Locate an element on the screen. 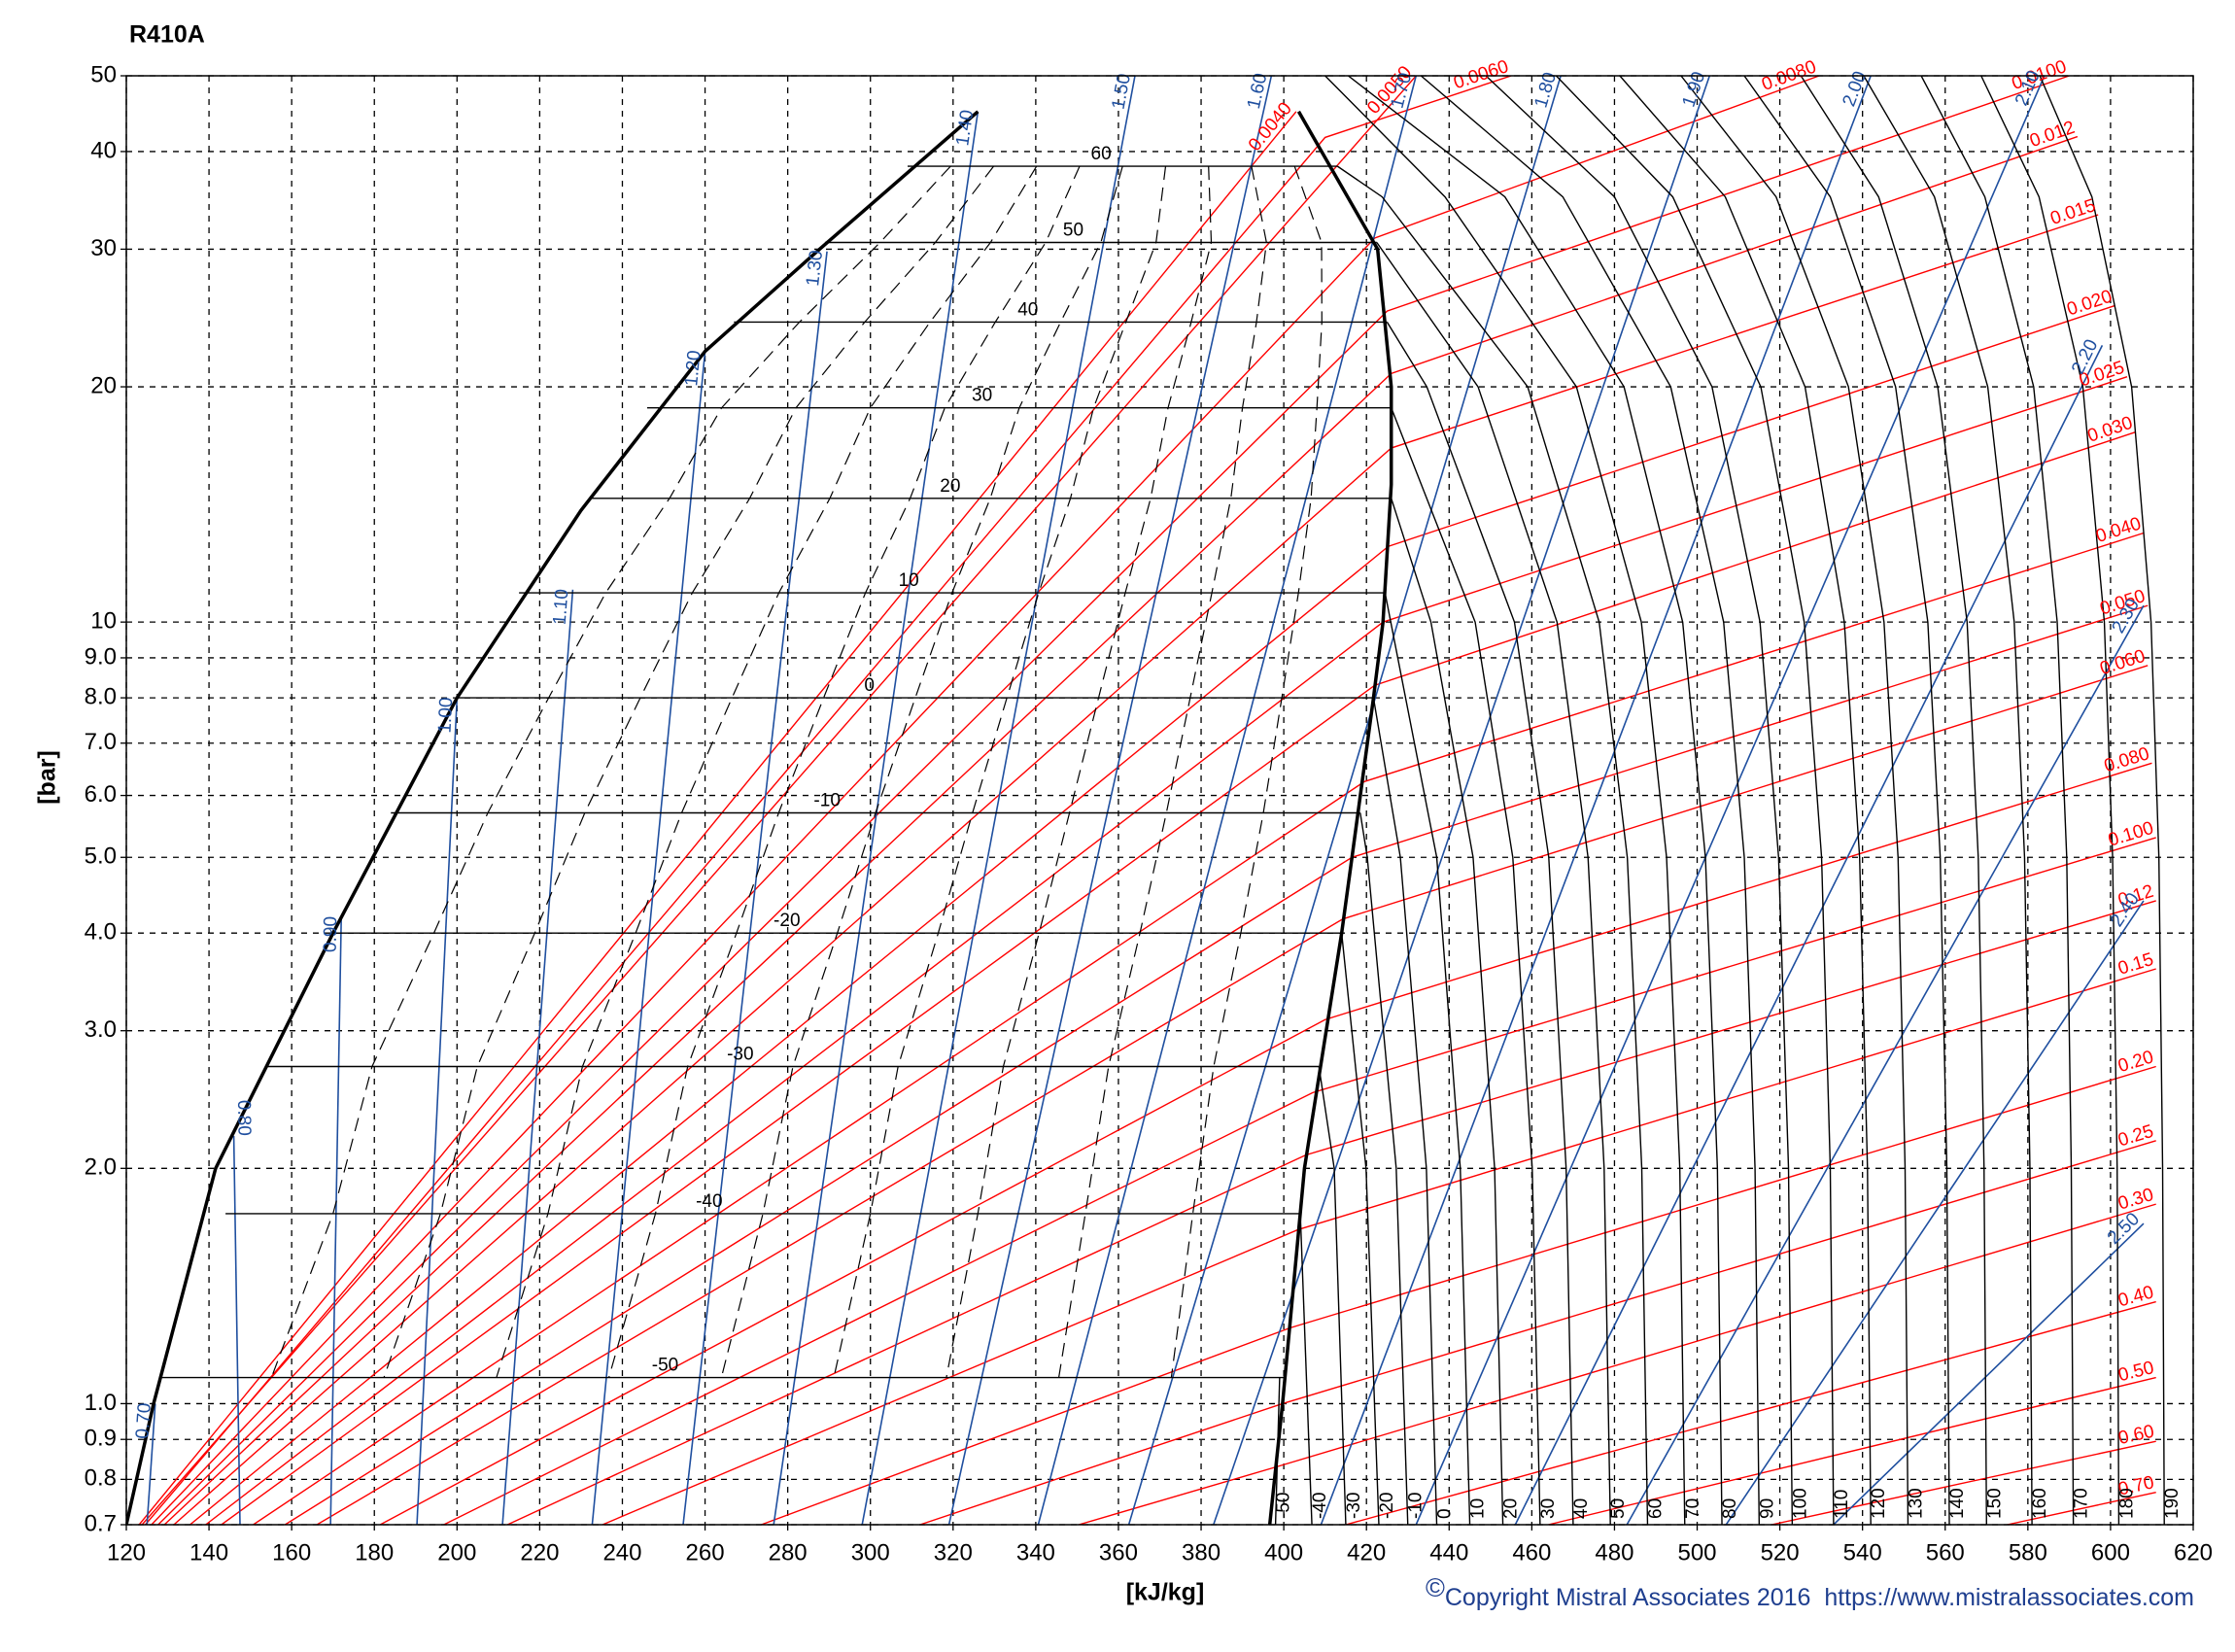  isentrope-label: 0.80 is located at coordinates (244, 1118).